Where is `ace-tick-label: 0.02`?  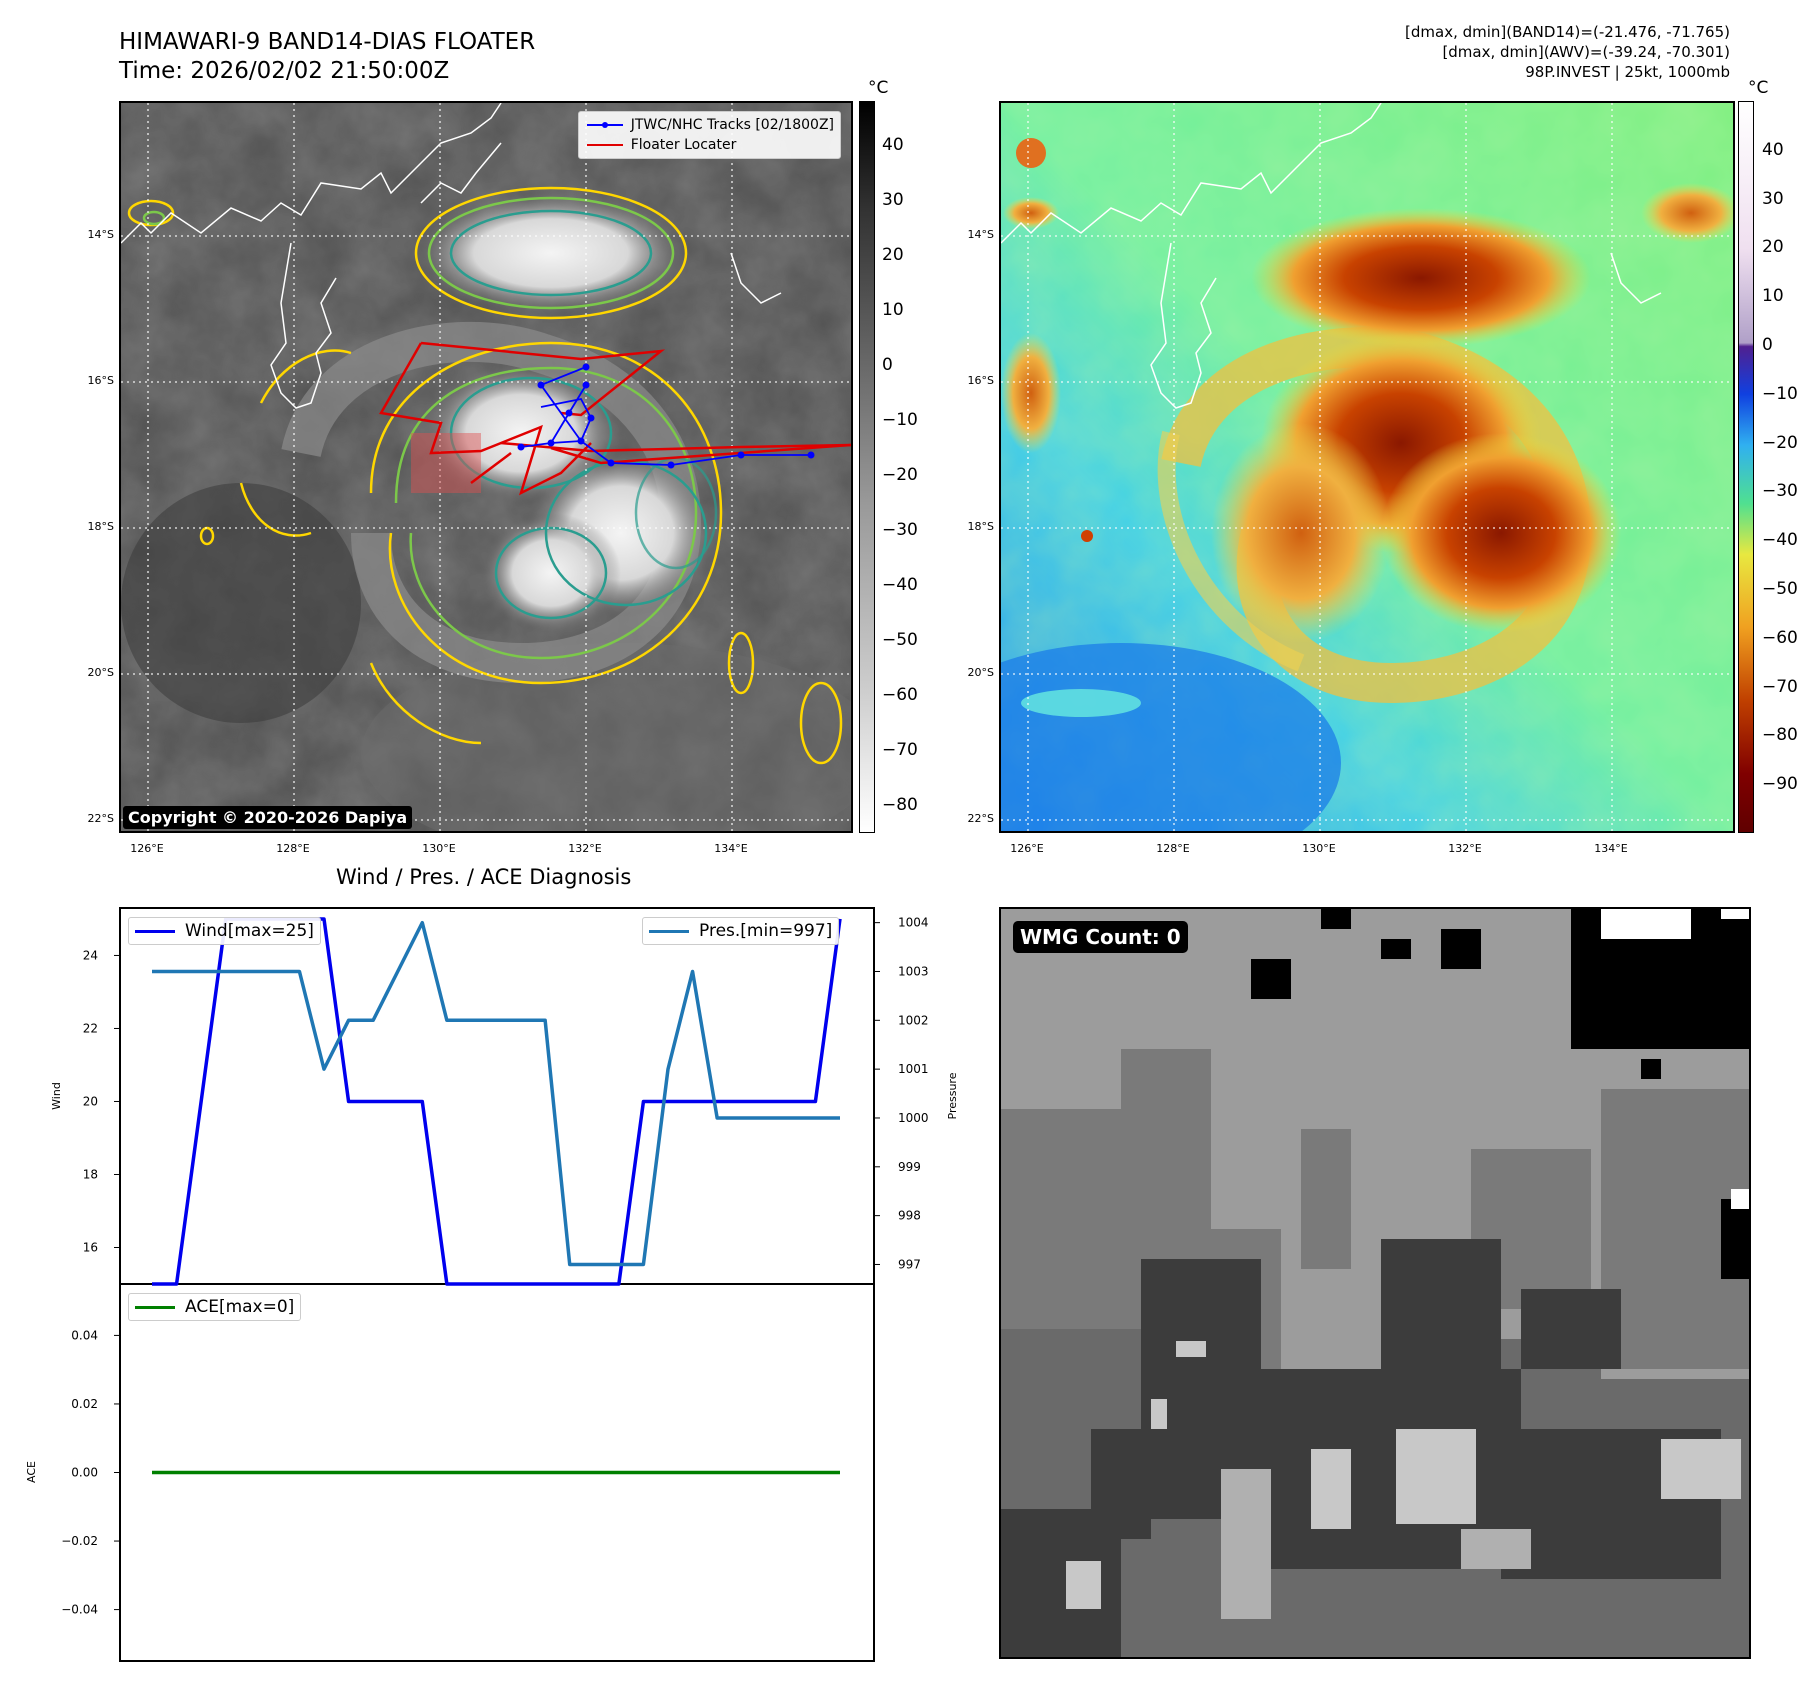 ace-tick-label: 0.02 is located at coordinates (84, 1404).